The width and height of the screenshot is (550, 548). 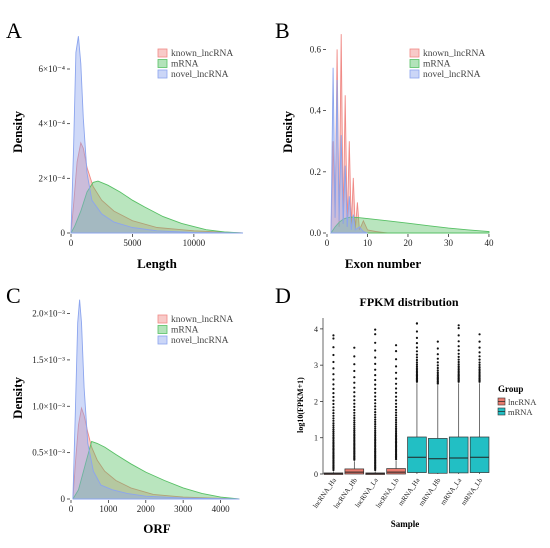 What do you see at coordinates (315, 172) in the screenshot?
I see `y-tick-label: 0.2` at bounding box center [315, 172].